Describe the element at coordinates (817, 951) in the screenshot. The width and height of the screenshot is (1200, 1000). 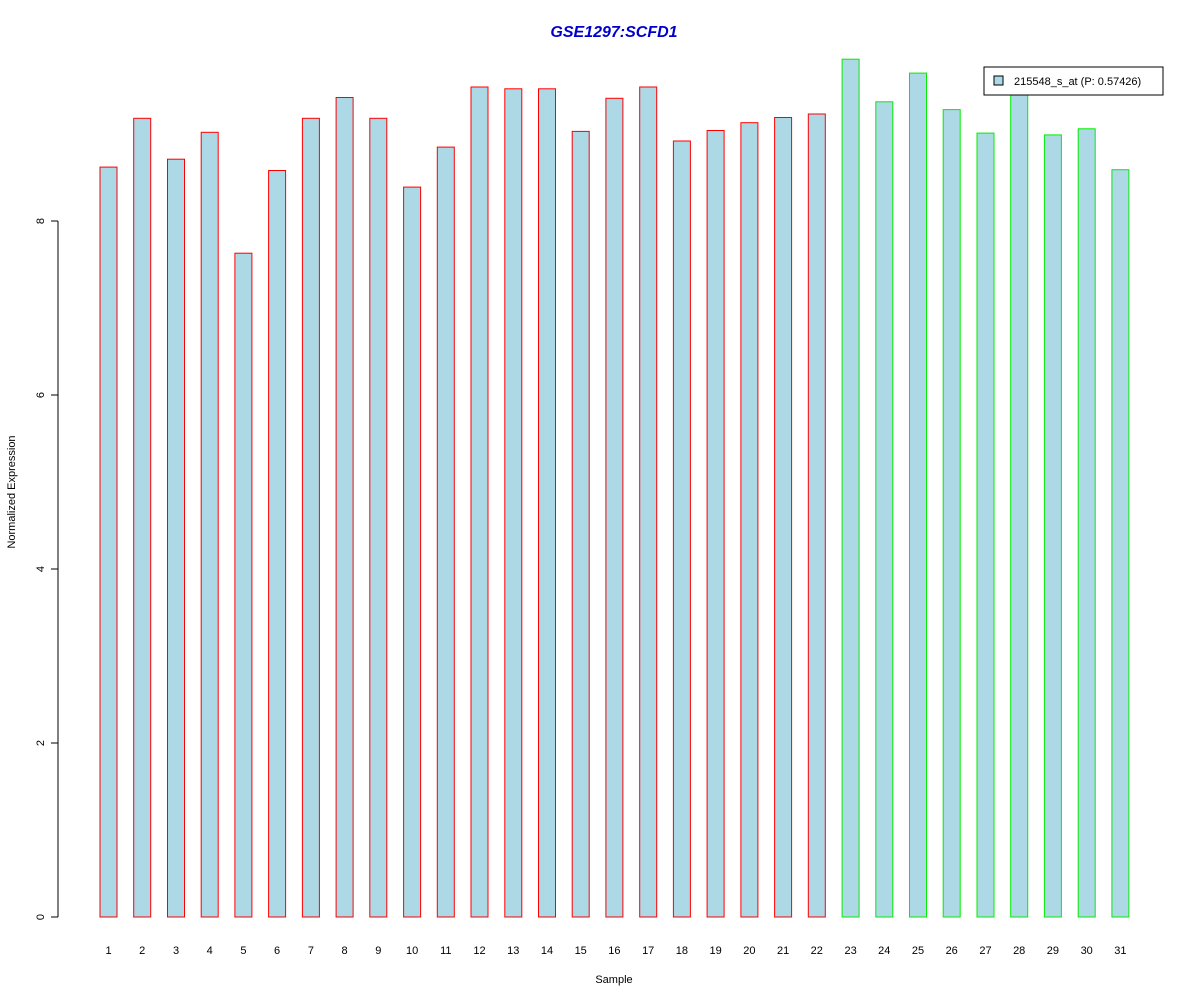
I see `x-tick-label: 22` at that location.